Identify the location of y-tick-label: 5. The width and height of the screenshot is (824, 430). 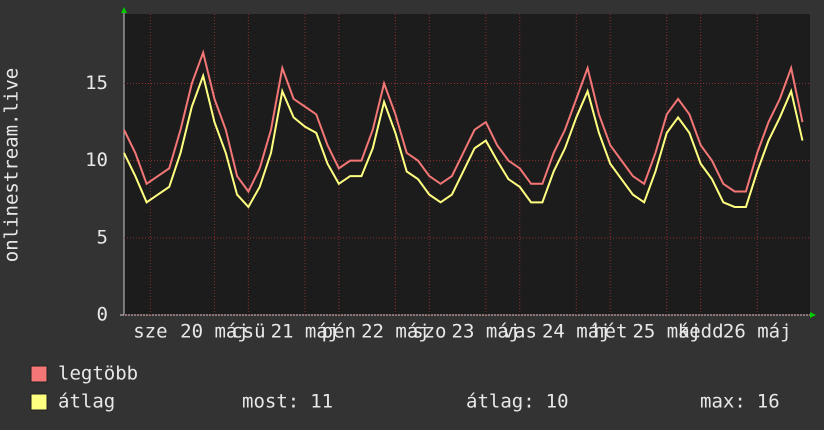
(102, 237).